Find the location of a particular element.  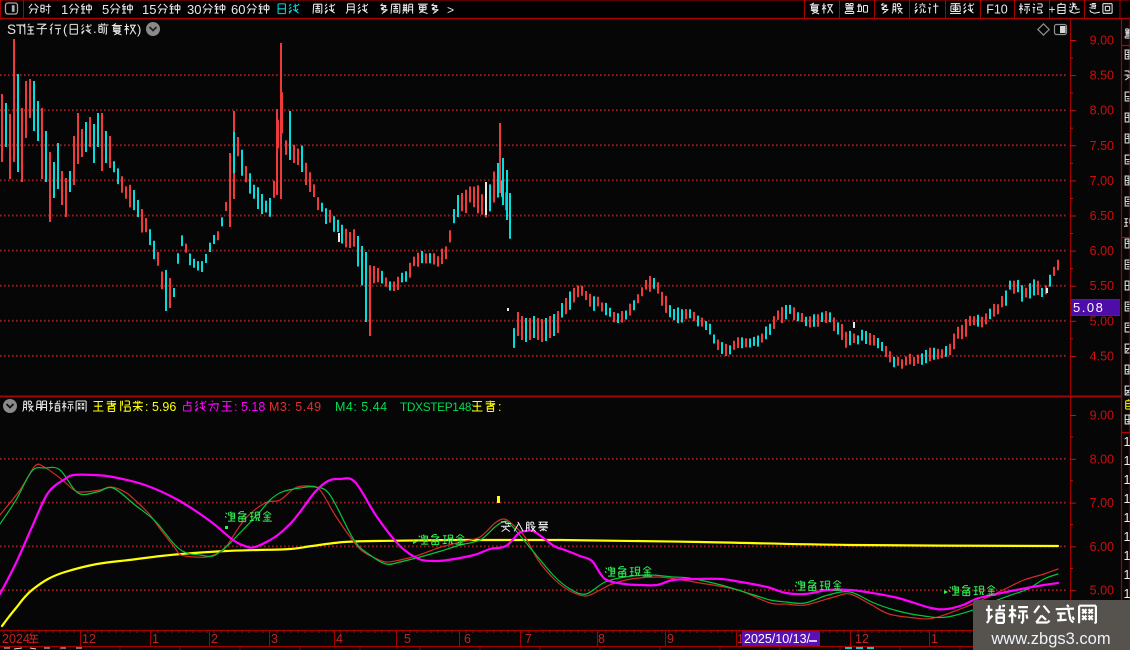

svg-text: 60 is located at coordinates (238, 9).